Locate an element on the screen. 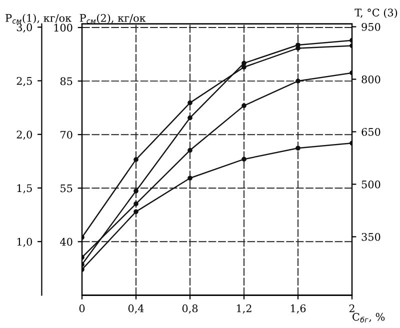  y2-axis-title: T, °C (3) is located at coordinates (376, 13).